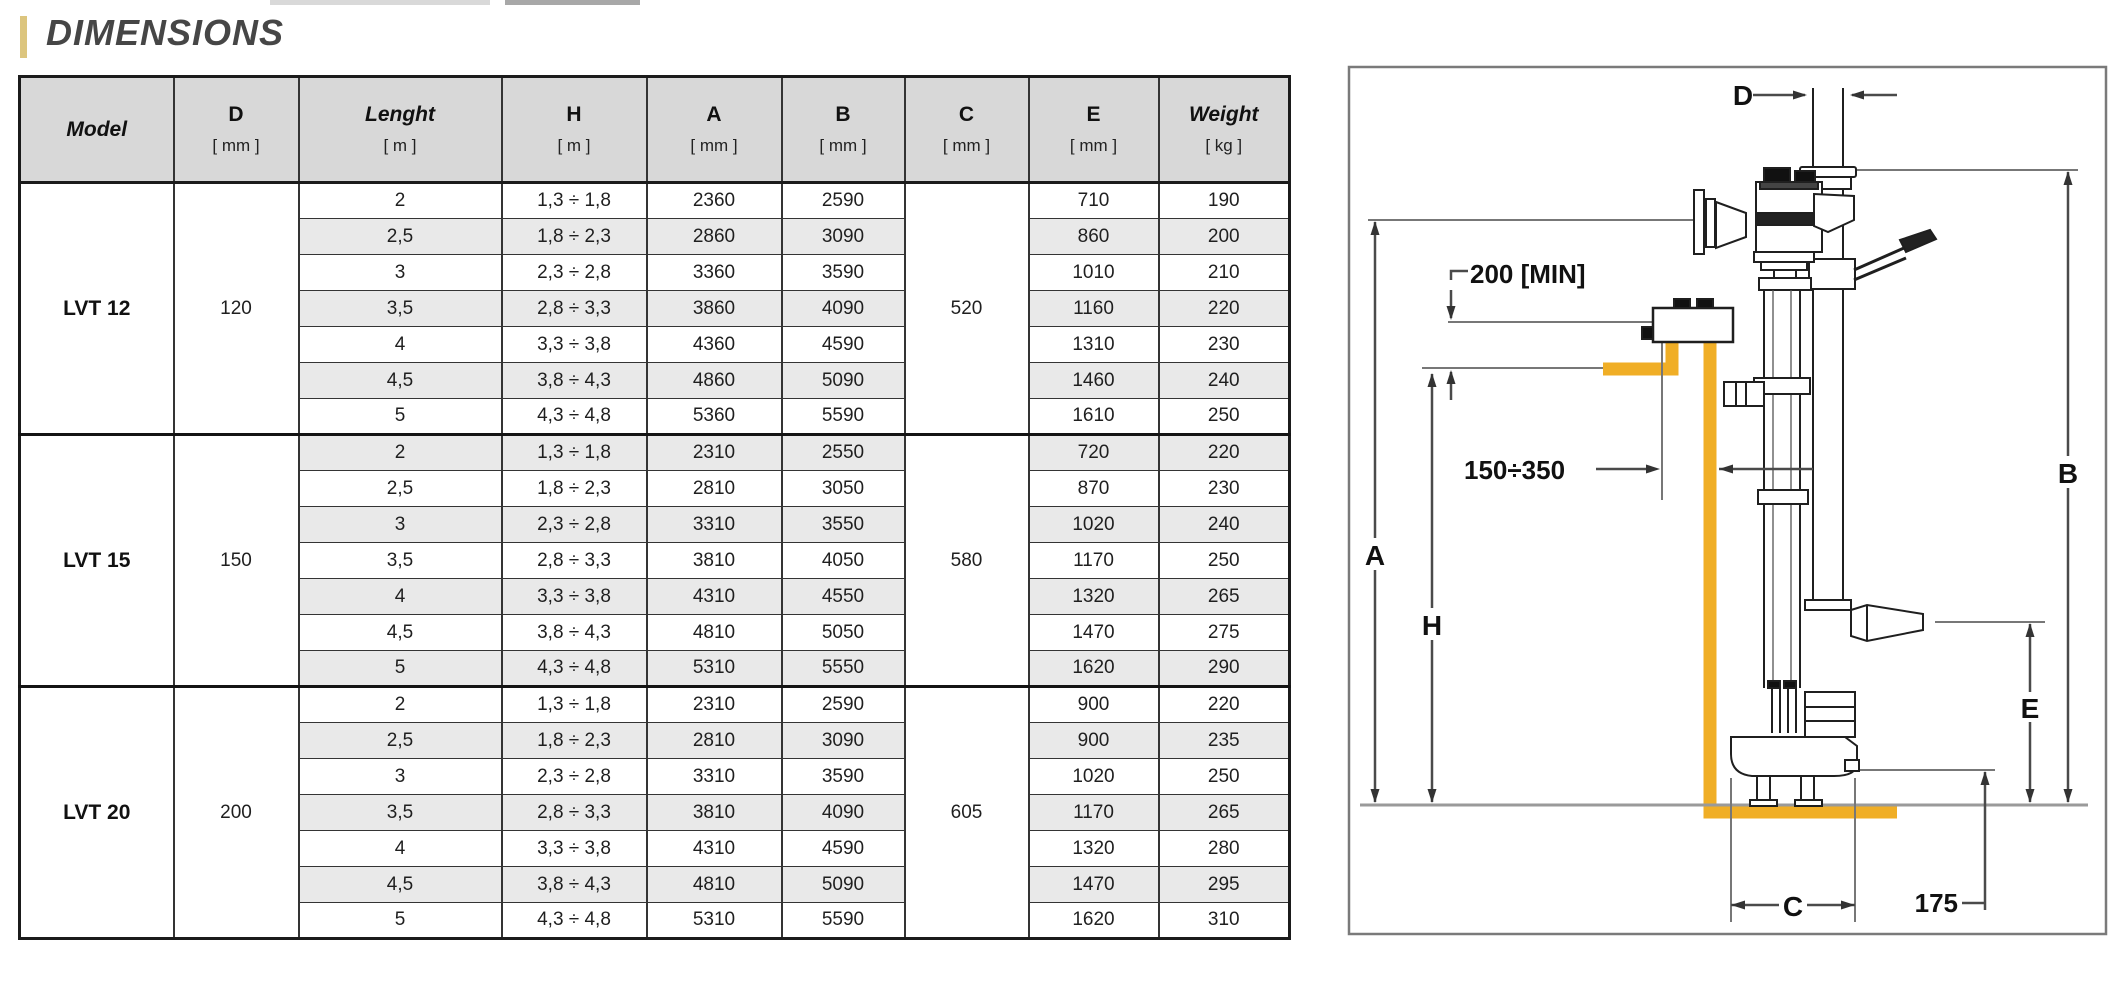  Describe the element at coordinates (966, 129) in the screenshot. I see `column-header-c: C [ mm ]` at that location.